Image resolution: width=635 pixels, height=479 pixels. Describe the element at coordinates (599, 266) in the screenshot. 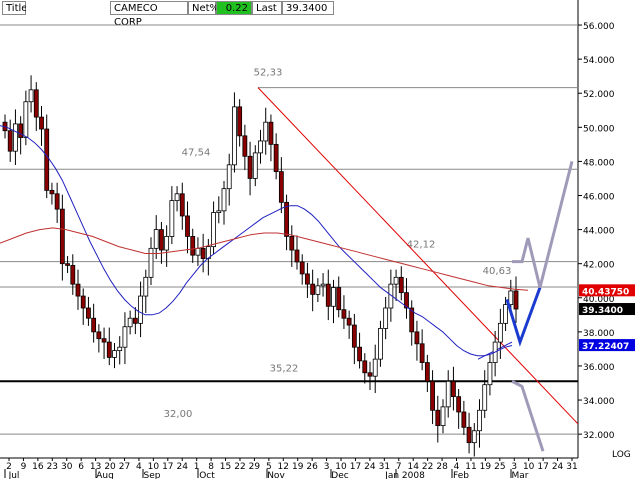

I see `y-tick-label: 42.000` at that location.